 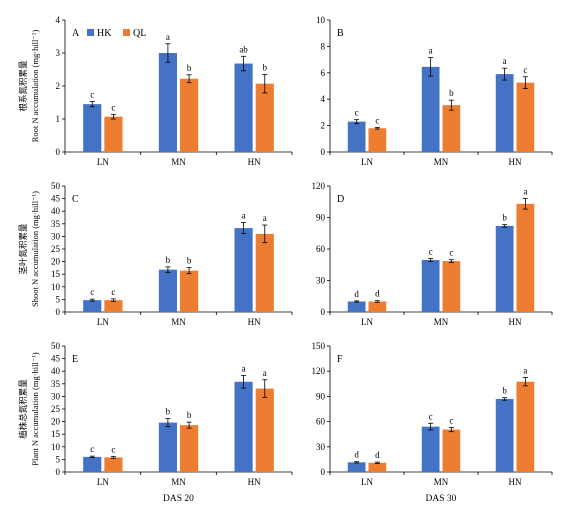 What do you see at coordinates (23, 249) in the screenshot?
I see `y-axis-title-cn: 茎叶氮积累量` at bounding box center [23, 249].